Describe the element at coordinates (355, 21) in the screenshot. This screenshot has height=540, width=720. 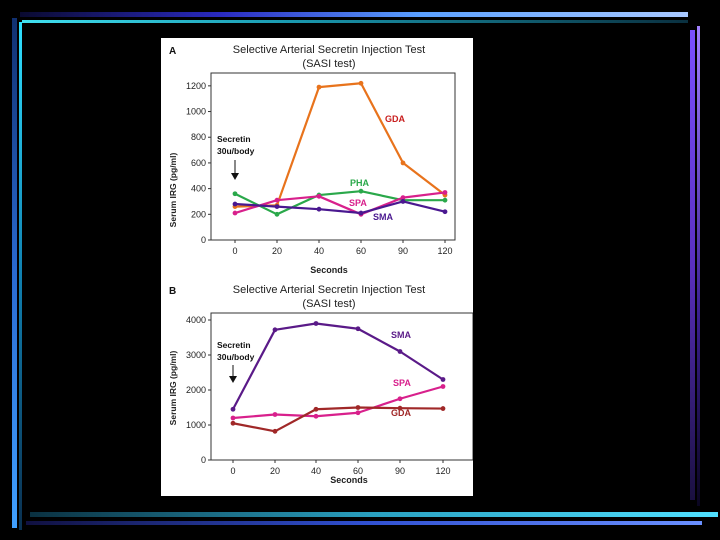
I see `decorative-bar-top-inner` at that location.